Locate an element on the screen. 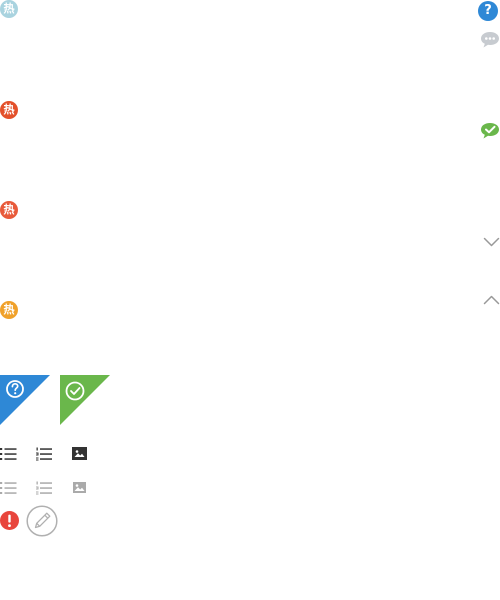  alert-icon is located at coordinates (9, 520).